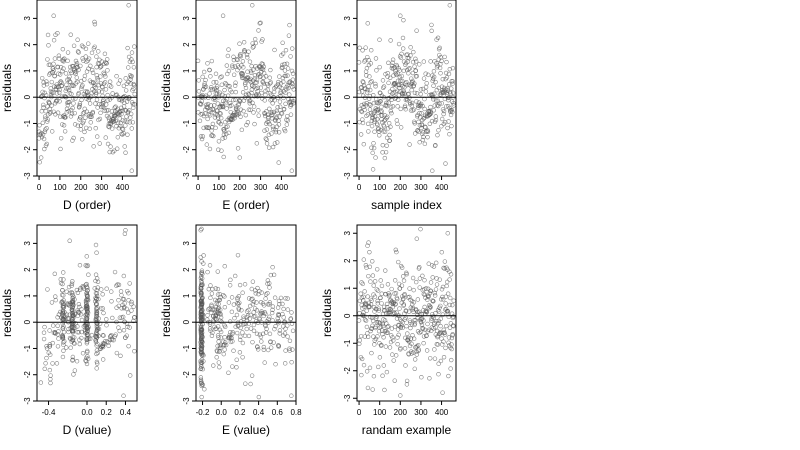 This screenshot has height=450, width=800. Describe the element at coordinates (186, 401) in the screenshot. I see `y-tick-label: -3` at that location.